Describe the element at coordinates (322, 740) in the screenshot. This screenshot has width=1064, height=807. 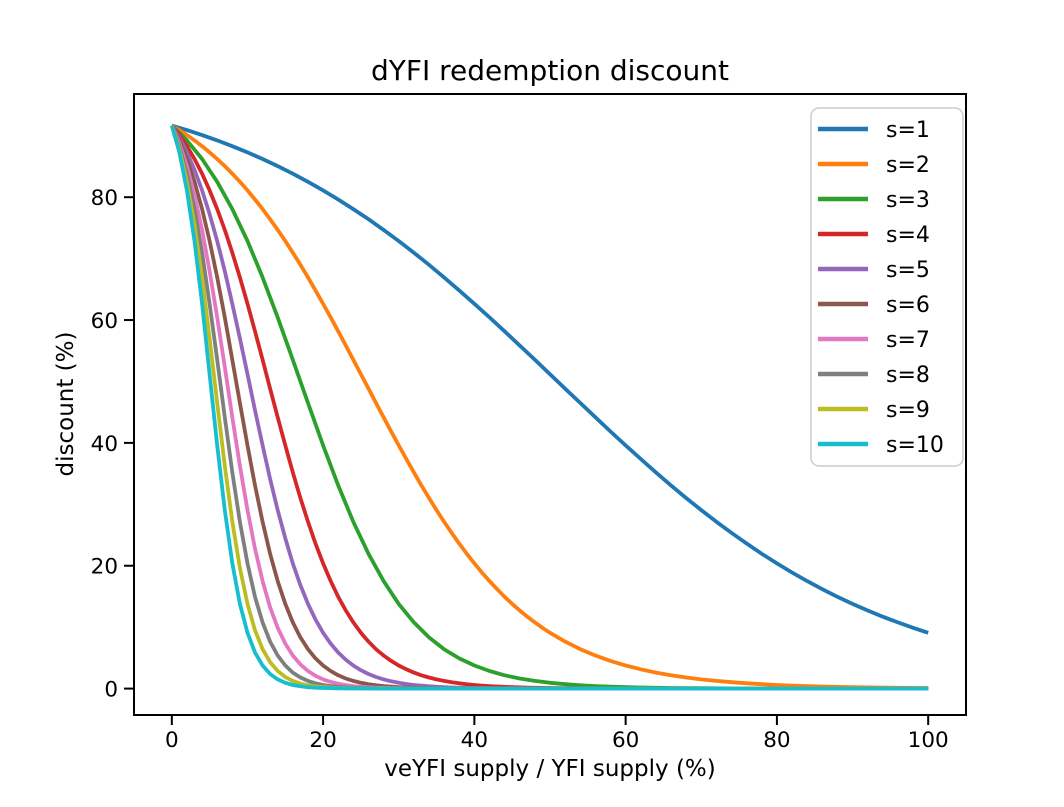
I see `x-tick-label: 20` at that location.